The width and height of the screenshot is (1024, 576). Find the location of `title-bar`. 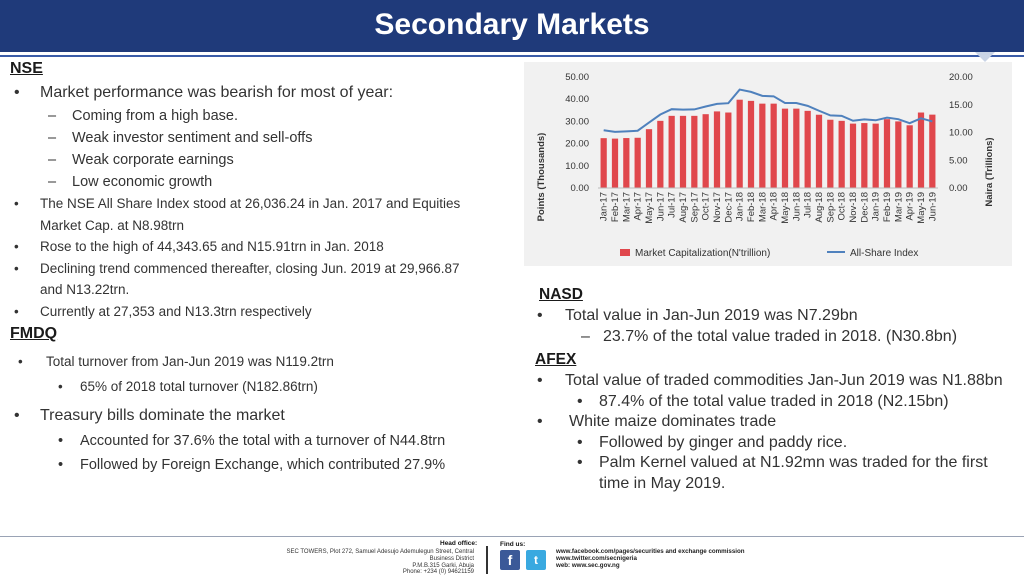

title-bar is located at coordinates (512, 26).